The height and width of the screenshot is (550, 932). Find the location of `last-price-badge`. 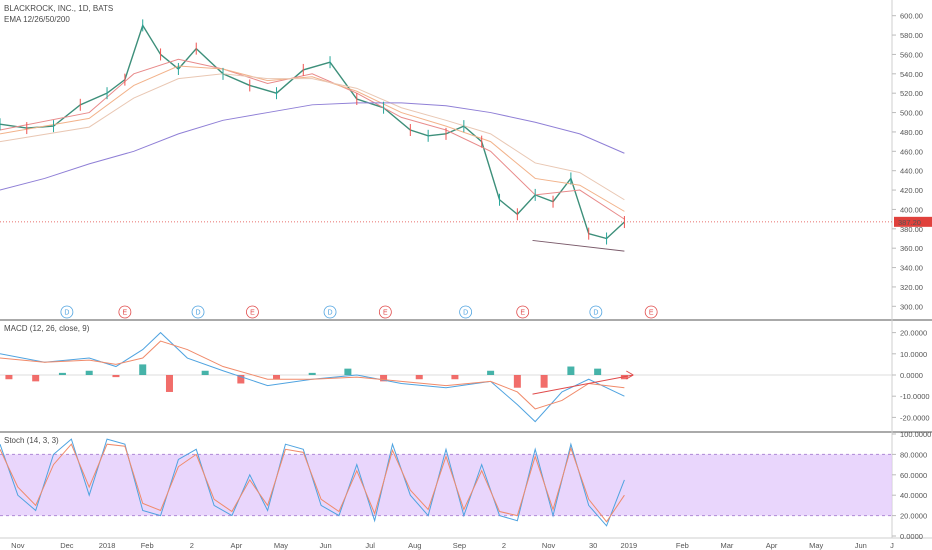

last-price-badge is located at coordinates (913, 221).